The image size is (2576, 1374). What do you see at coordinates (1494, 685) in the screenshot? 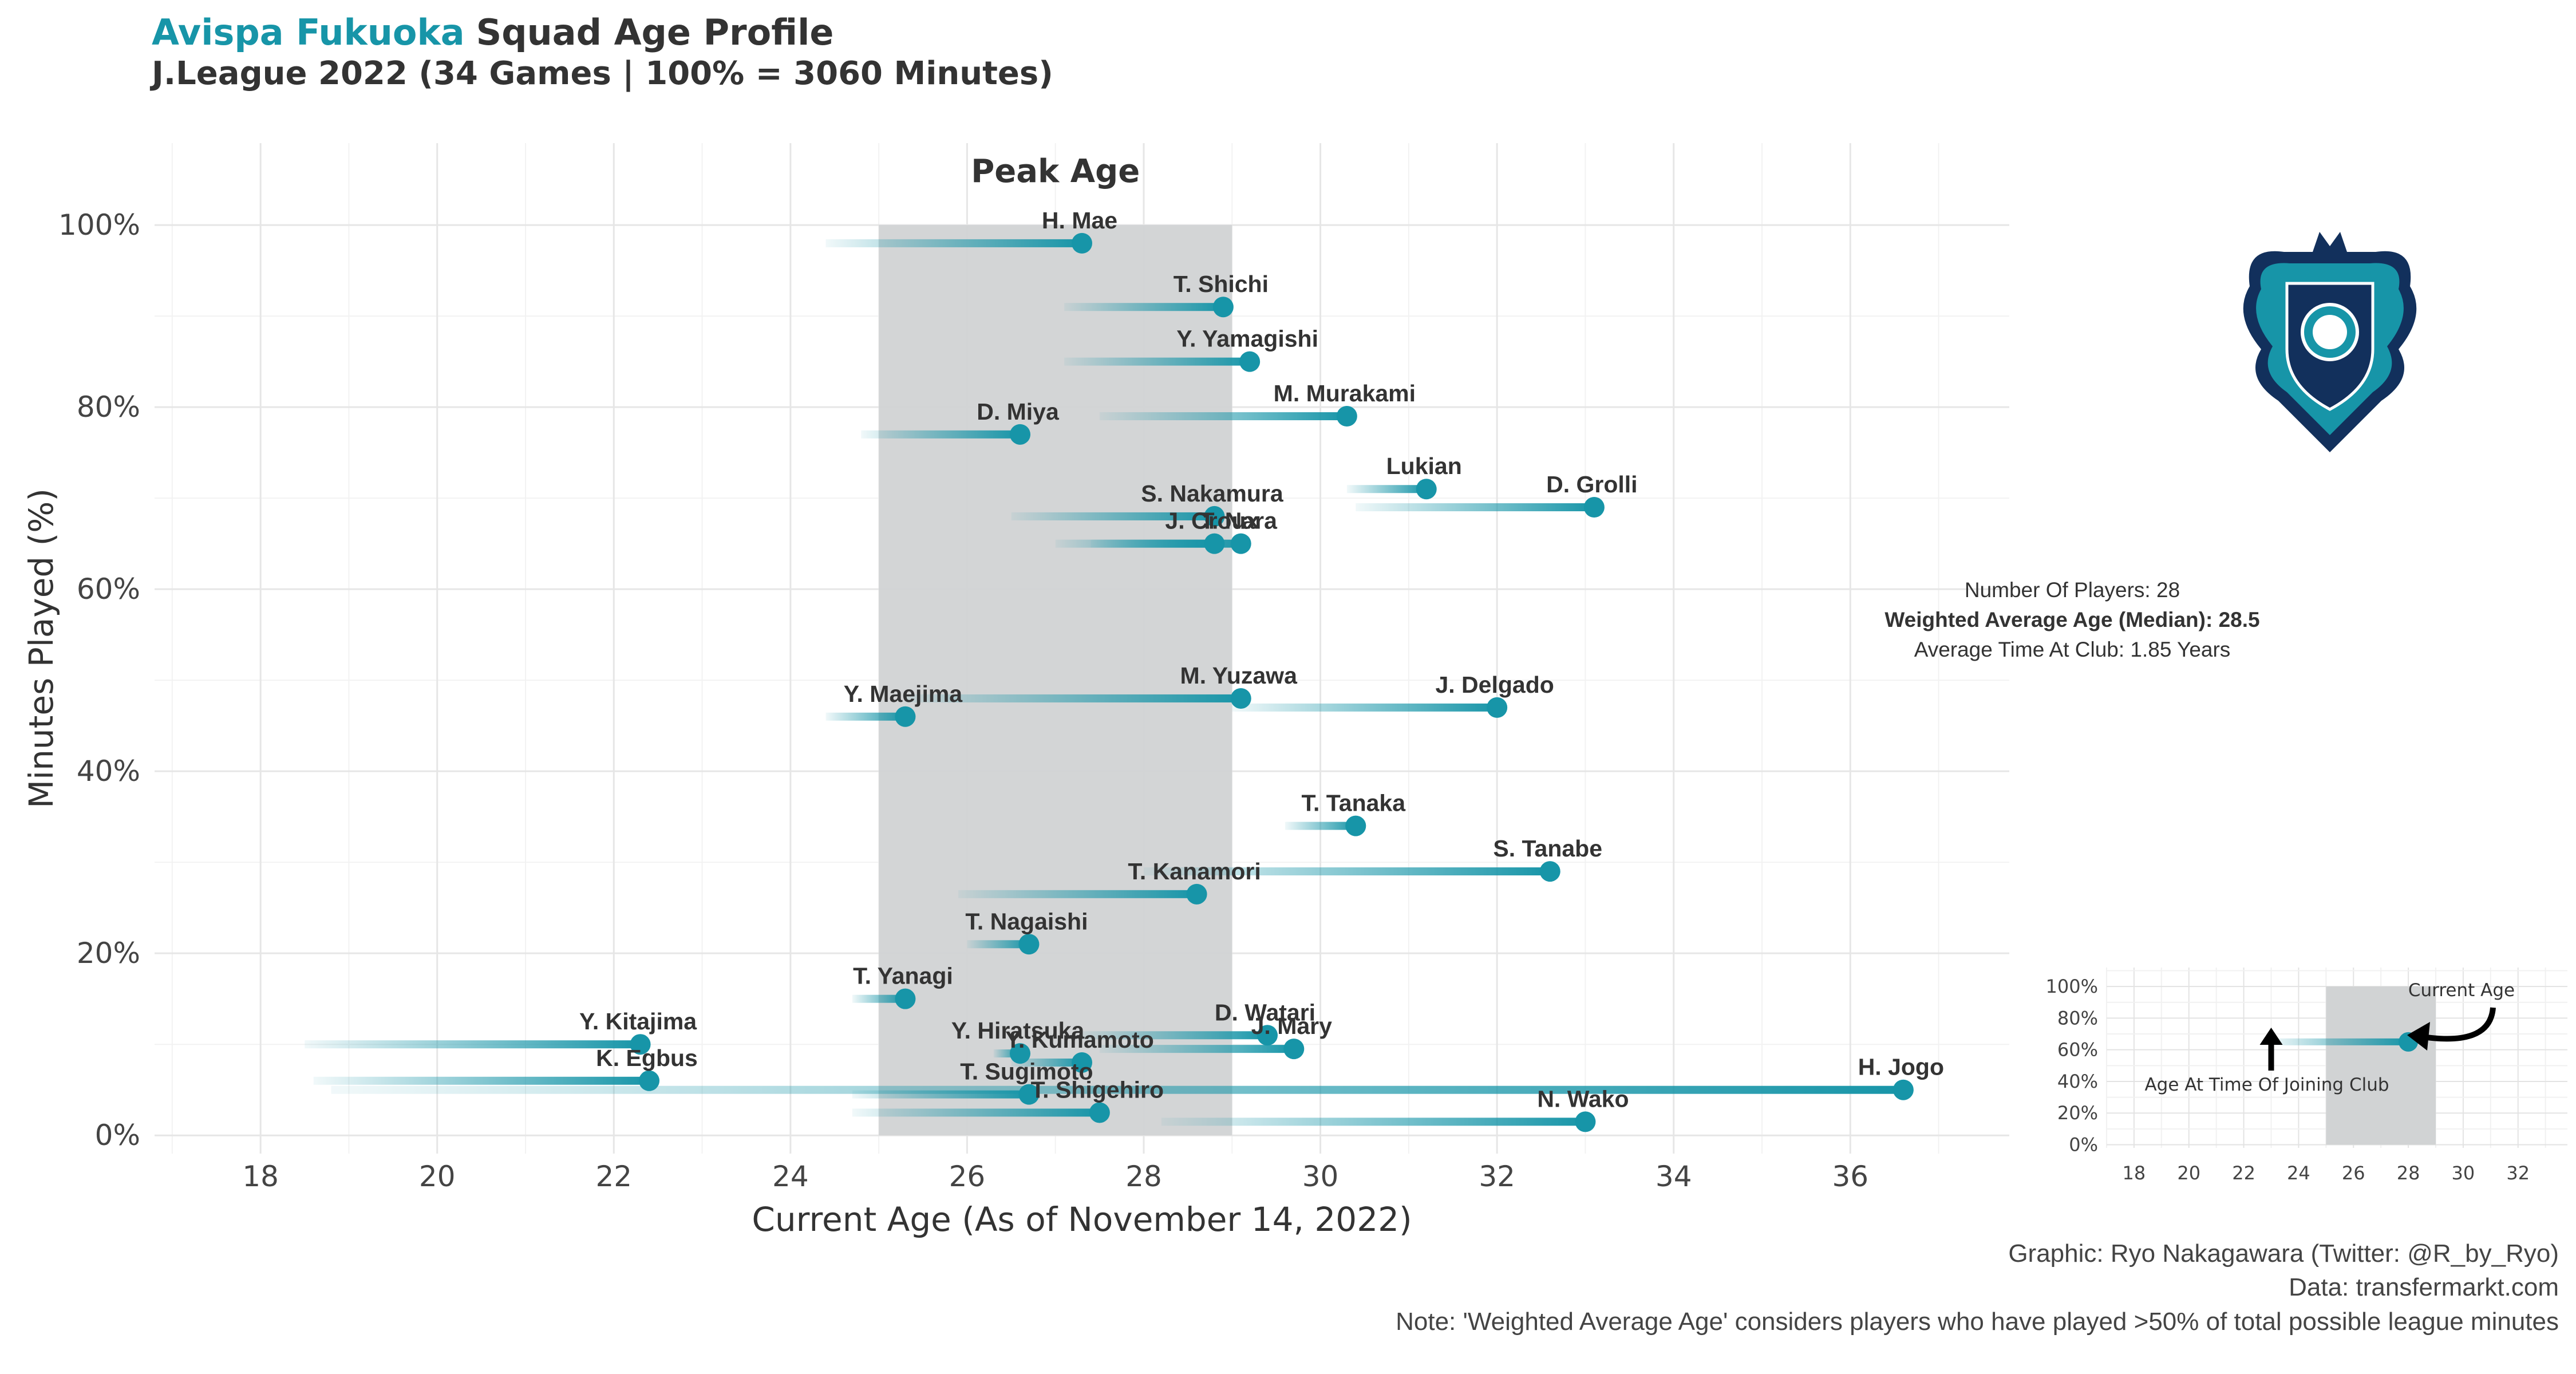
I see `player-label: J. Delgado` at bounding box center [1494, 685].